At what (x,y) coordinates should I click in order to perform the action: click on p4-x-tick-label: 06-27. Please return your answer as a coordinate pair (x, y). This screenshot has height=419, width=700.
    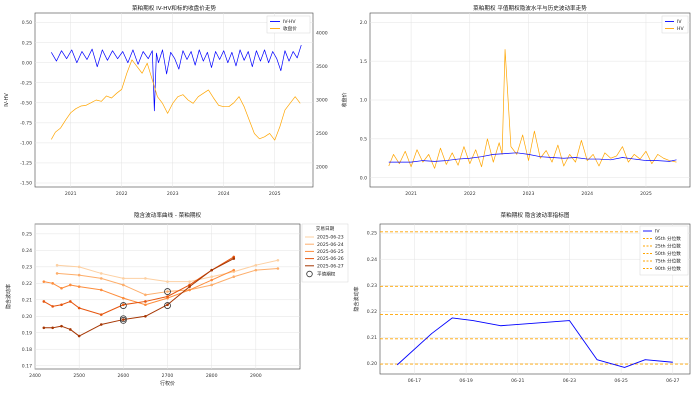
    Looking at the image, I should click on (672, 381).